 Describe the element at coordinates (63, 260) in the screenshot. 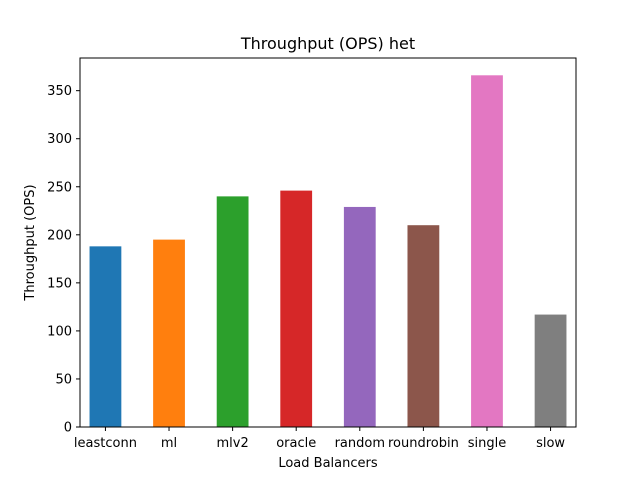

I see `y-axis-ticks: 0 50 100 150 200 250 300 350` at that location.